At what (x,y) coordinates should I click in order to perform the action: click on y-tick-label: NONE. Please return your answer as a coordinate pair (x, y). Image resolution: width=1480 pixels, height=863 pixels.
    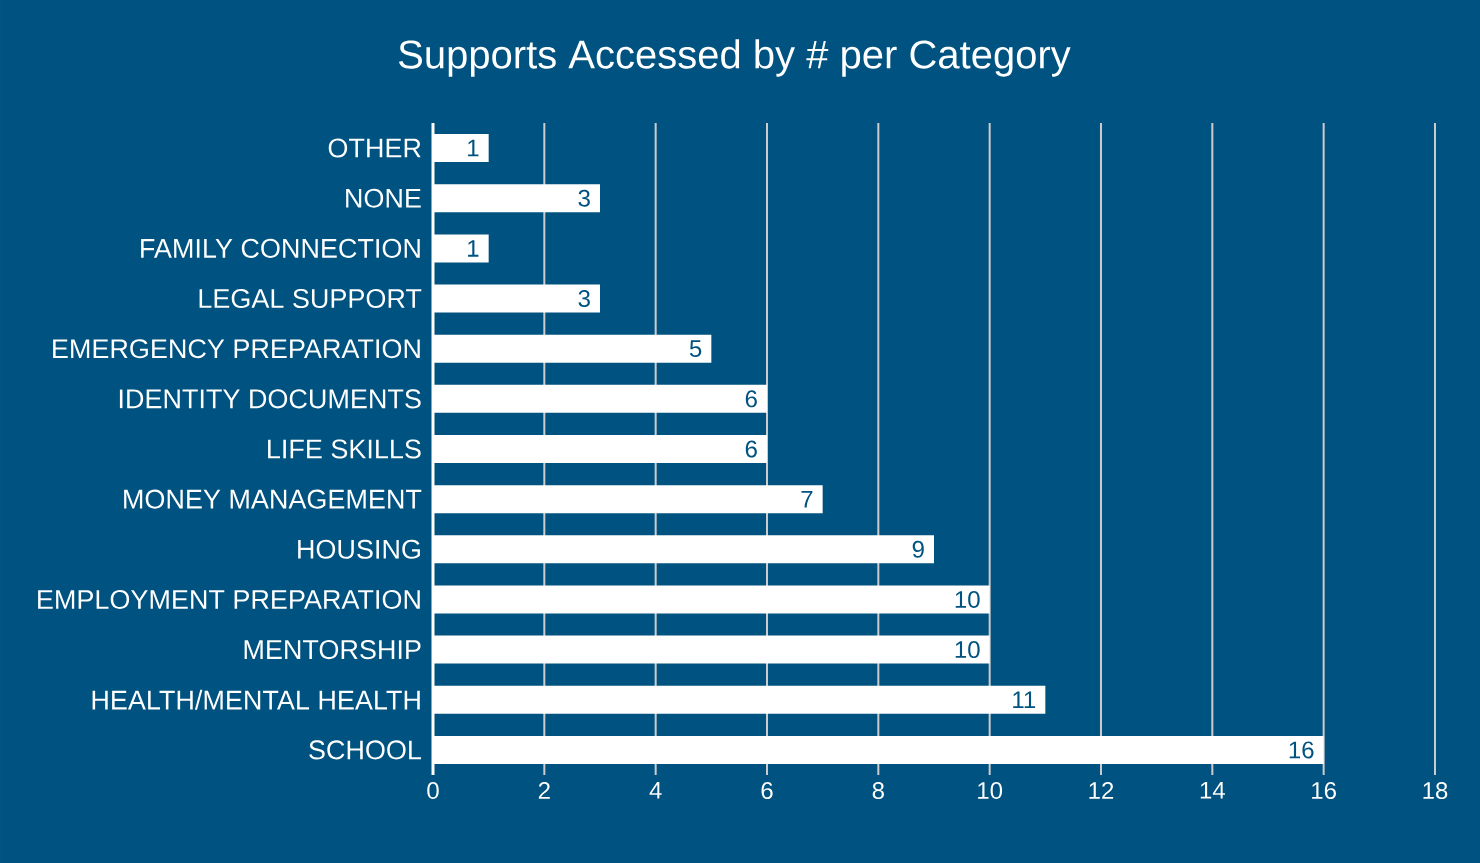
    Looking at the image, I should click on (383, 198).